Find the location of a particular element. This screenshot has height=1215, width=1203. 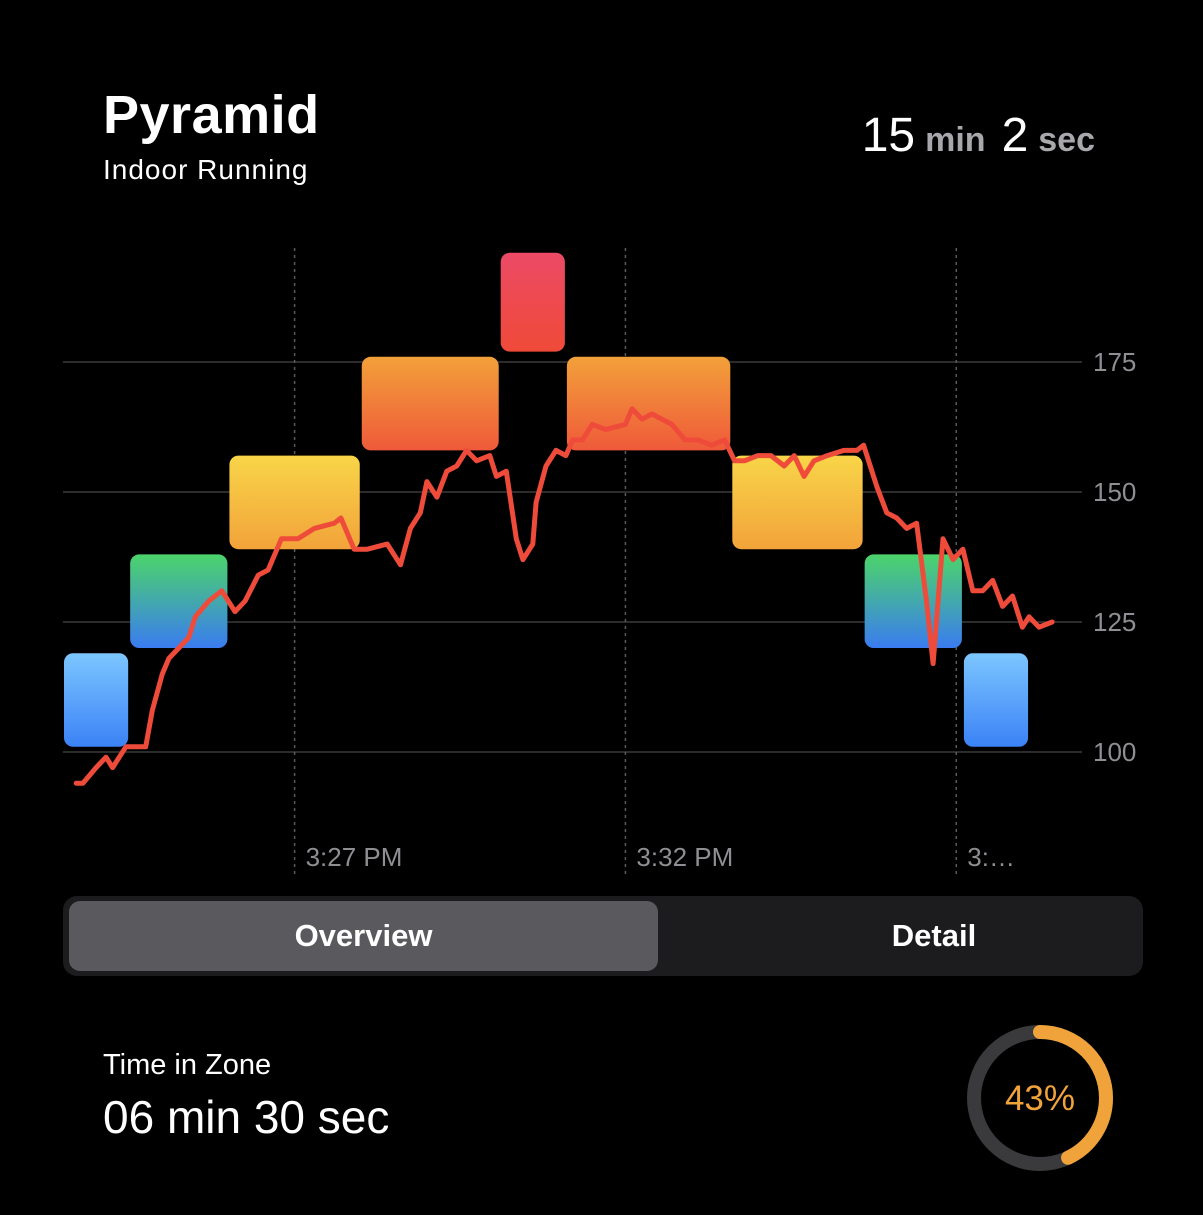

view-segmented-control: Overview Detail is located at coordinates (603, 936).